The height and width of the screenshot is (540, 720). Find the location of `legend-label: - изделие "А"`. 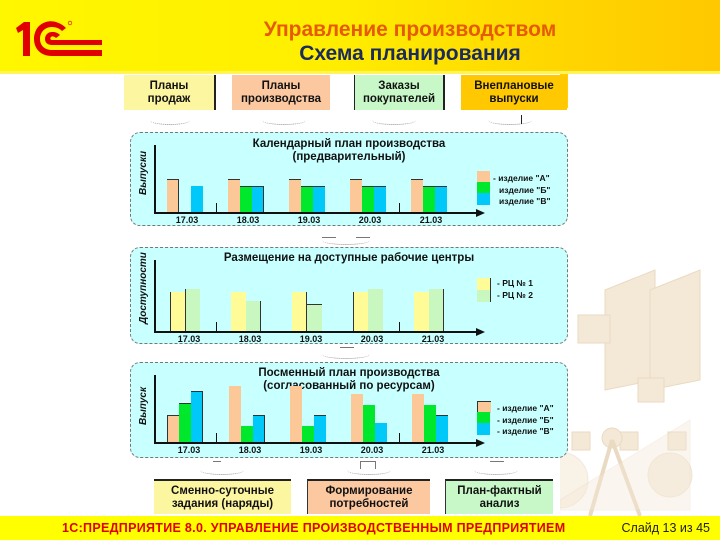

legend-label: - изделие "А" is located at coordinates (521, 178).